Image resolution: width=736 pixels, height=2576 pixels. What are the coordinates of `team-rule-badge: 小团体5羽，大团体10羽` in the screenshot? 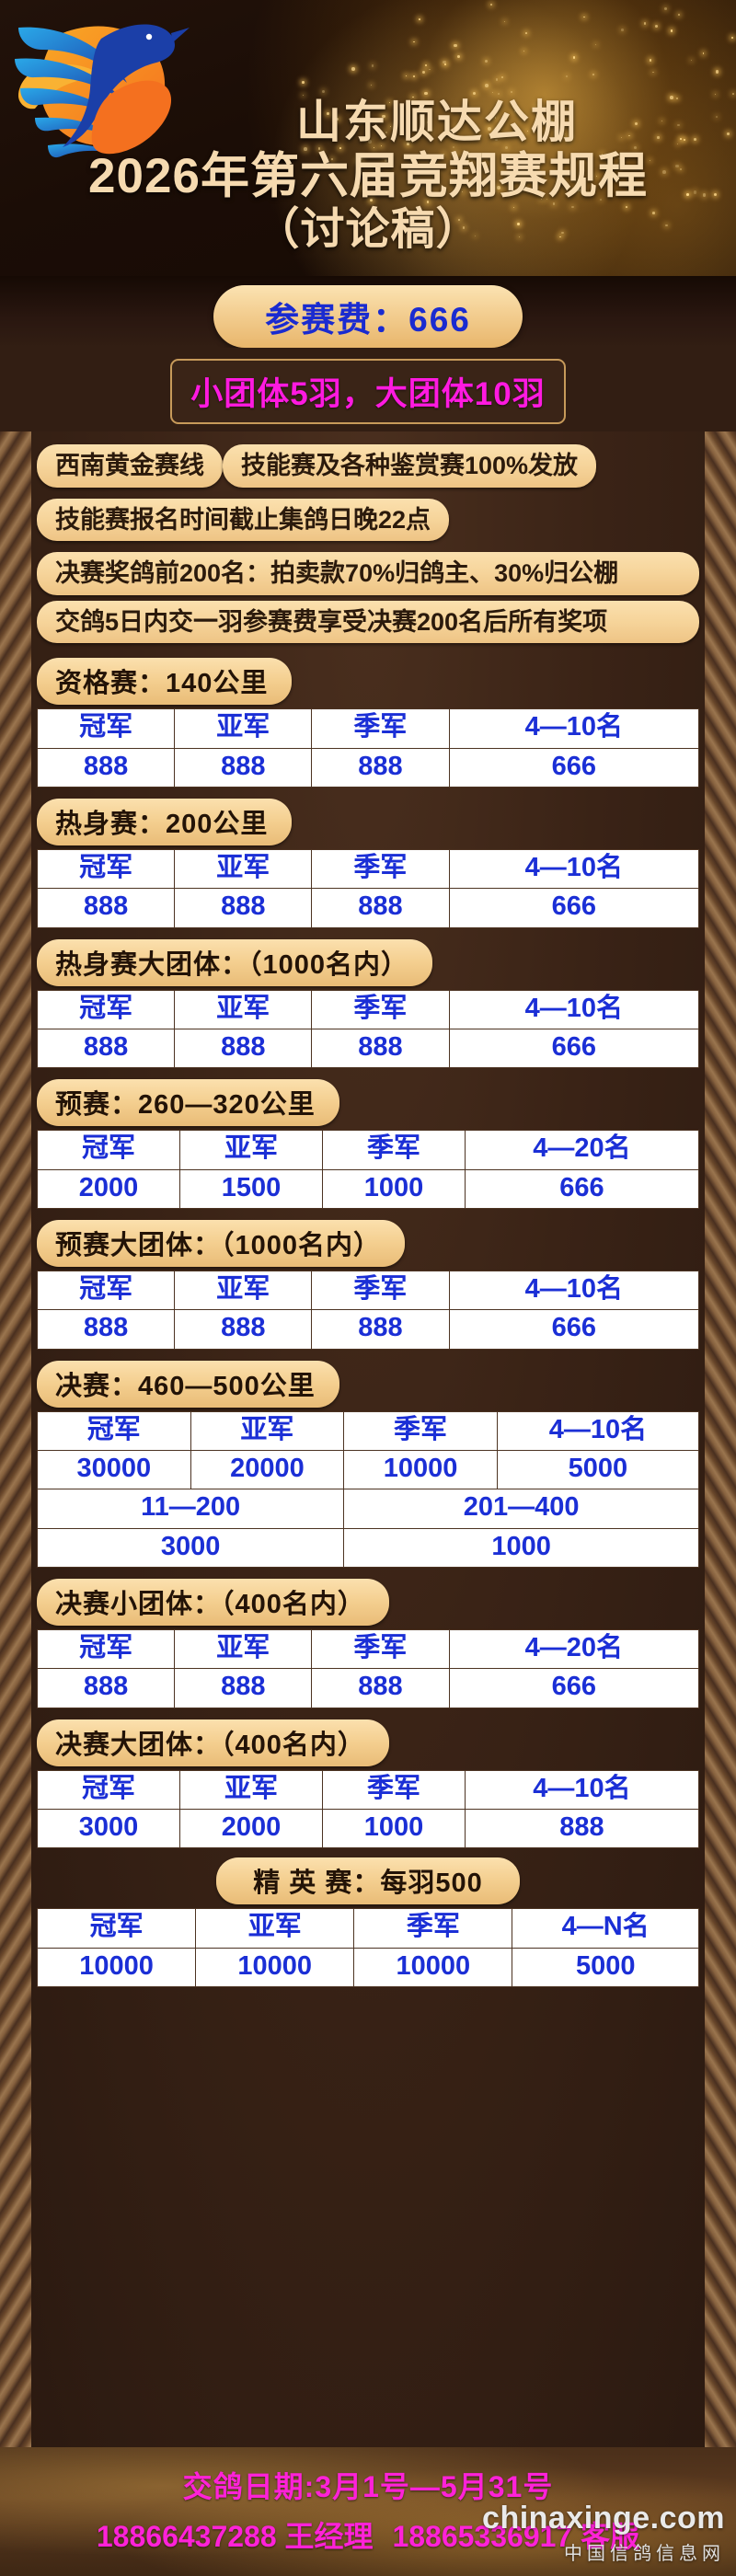 It's located at (368, 391).